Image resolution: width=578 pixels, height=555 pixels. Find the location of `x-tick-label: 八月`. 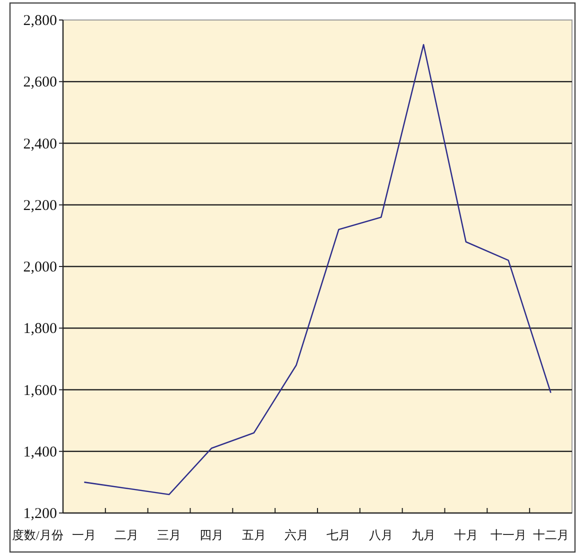

x-tick-label: 八月 is located at coordinates (381, 535).